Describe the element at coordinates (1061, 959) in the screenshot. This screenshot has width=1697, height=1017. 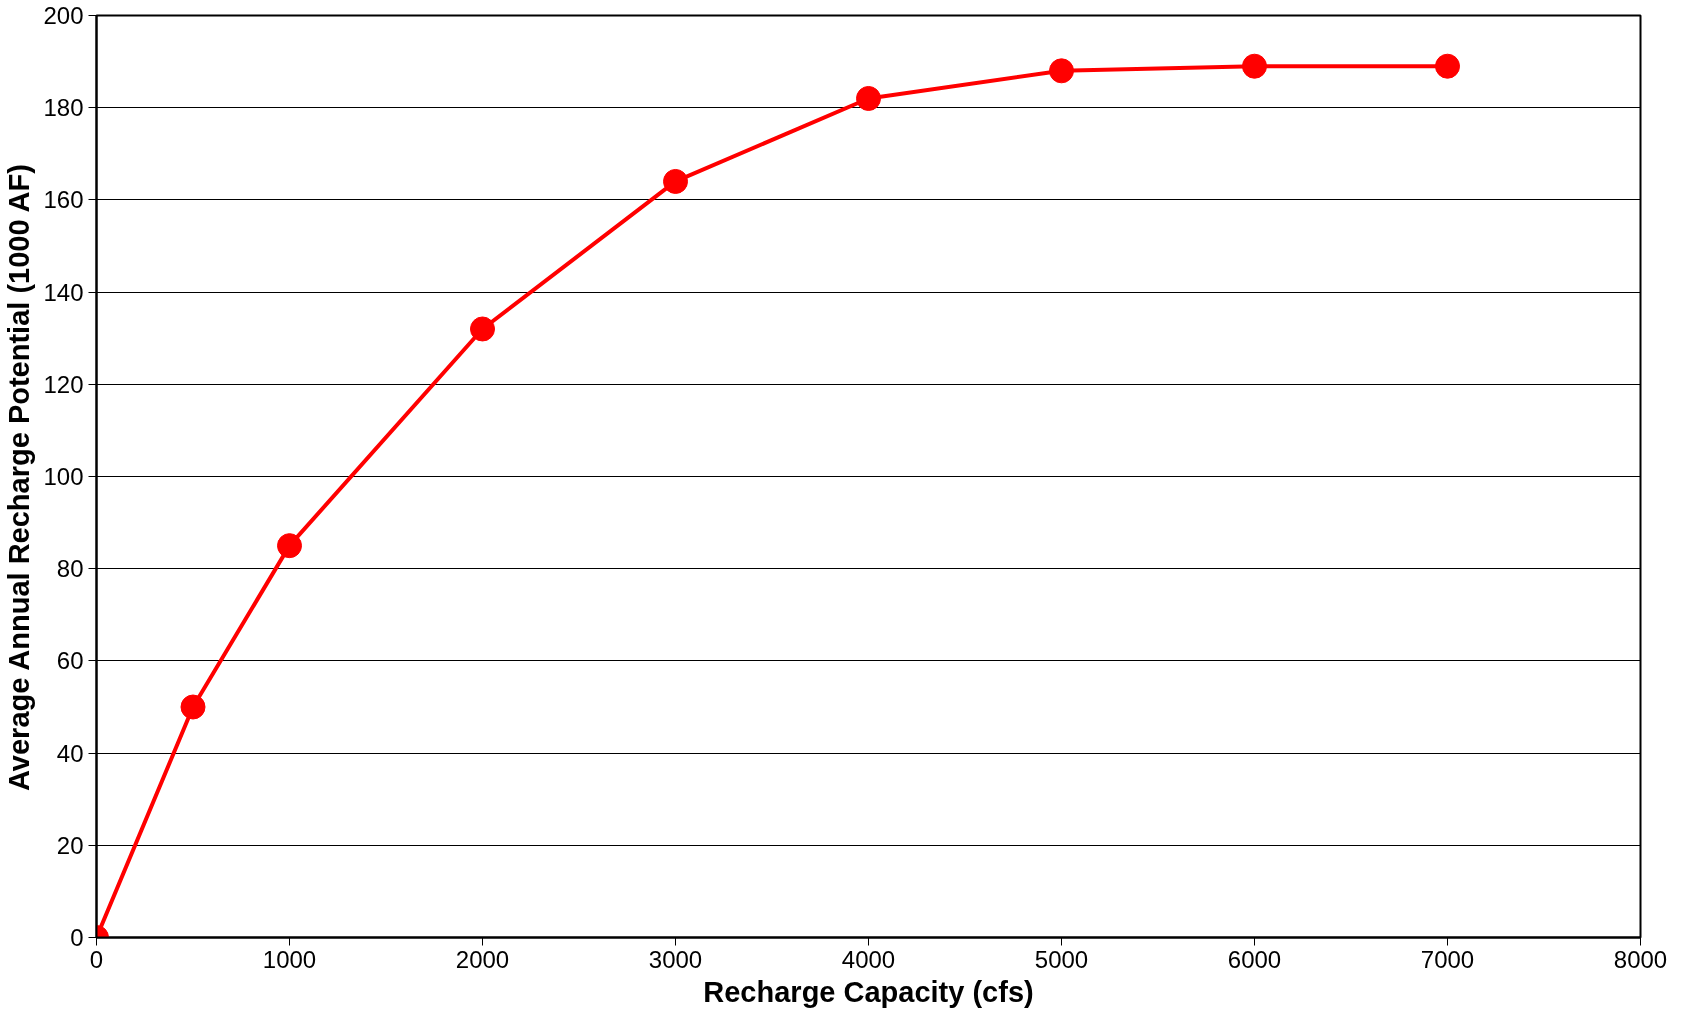
I see `x-tick-label: 5000` at that location.